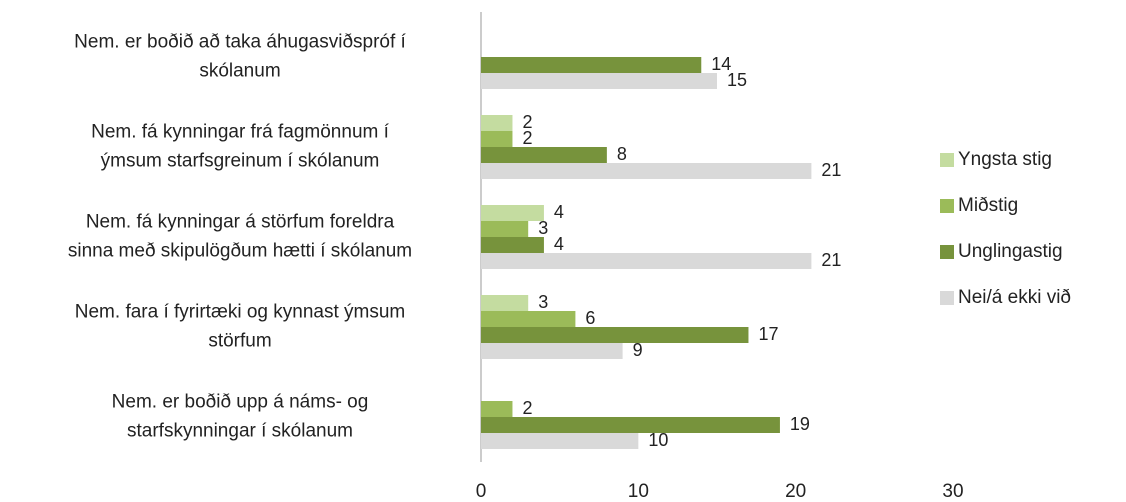 This screenshot has height=502, width=1126. What do you see at coordinates (1005, 159) in the screenshot?
I see `legend-label: Yngsta stig` at bounding box center [1005, 159].